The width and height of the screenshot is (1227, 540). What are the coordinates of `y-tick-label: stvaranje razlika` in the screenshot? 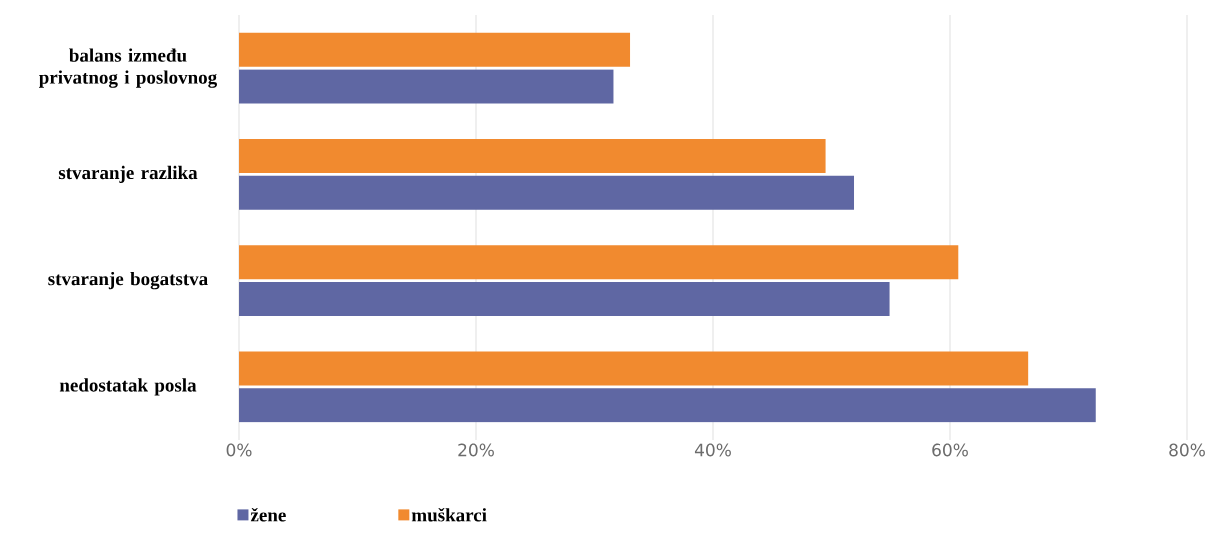 It's located at (128, 174).